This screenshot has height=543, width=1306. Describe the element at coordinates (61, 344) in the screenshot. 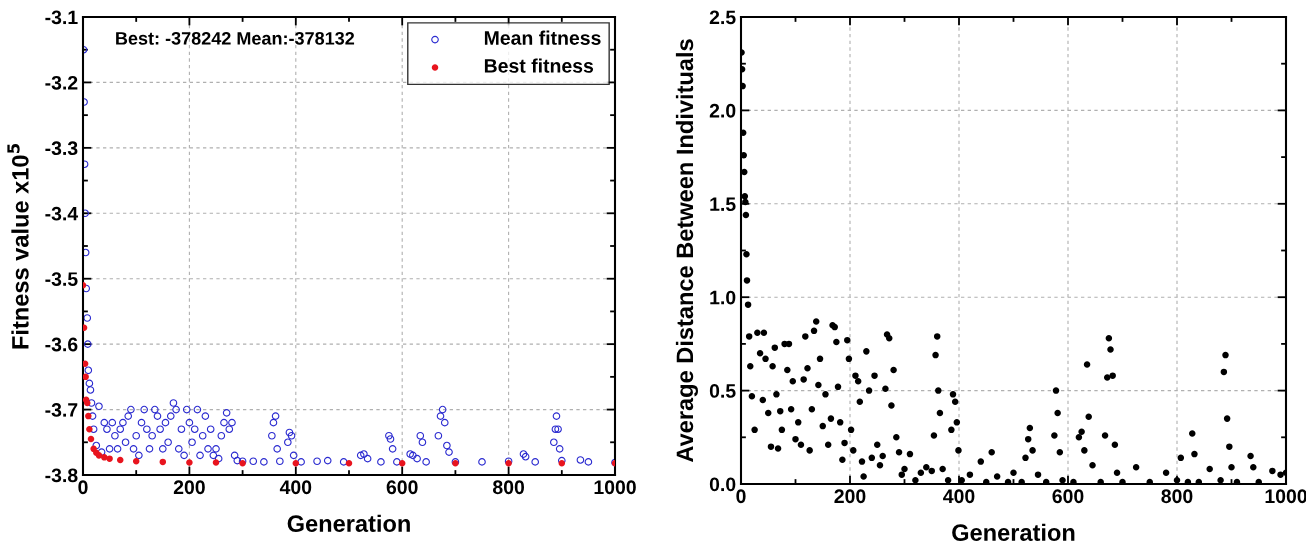

I see `y-tick-label: -3.6` at that location.